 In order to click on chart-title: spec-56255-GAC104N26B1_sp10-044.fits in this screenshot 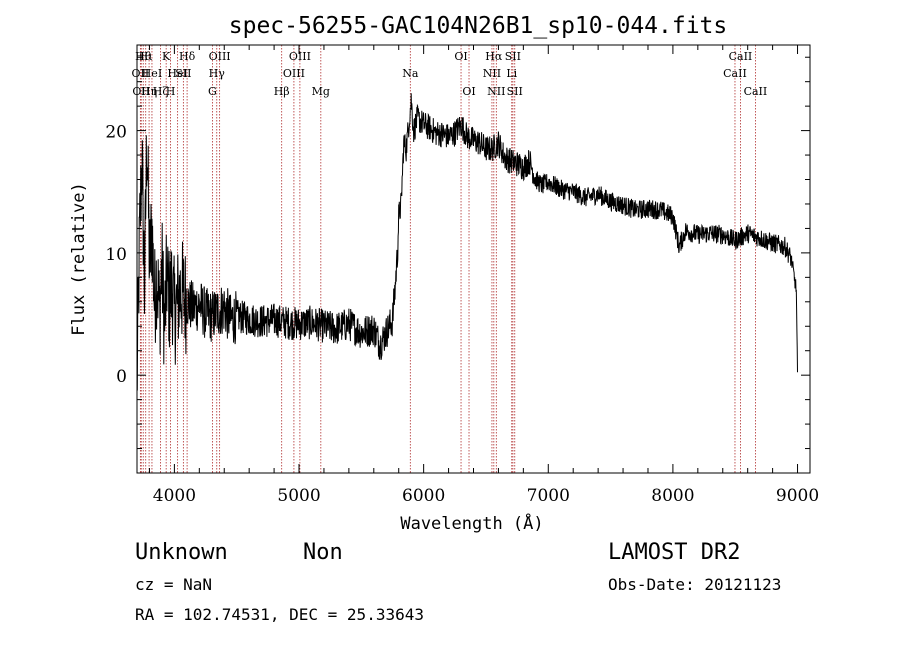, I will do `click(478, 26)`.